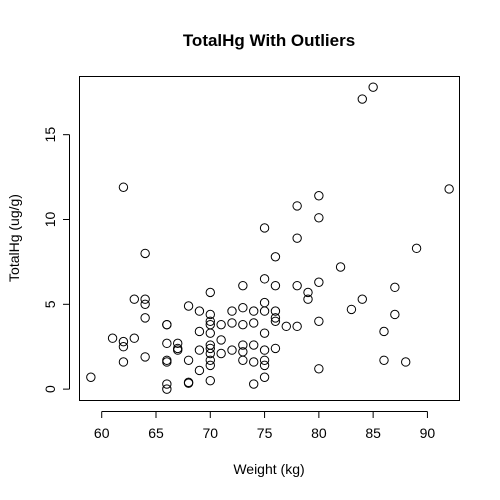  What do you see at coordinates (50, 219) in the screenshot?
I see `y-tick-label: 10` at bounding box center [50, 219].